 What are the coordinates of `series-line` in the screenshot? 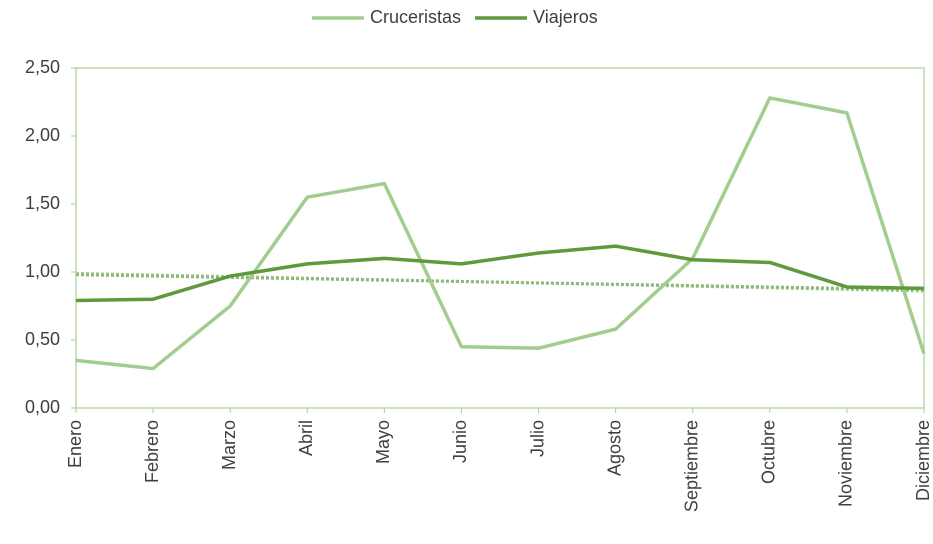 It's located at (500, 273).